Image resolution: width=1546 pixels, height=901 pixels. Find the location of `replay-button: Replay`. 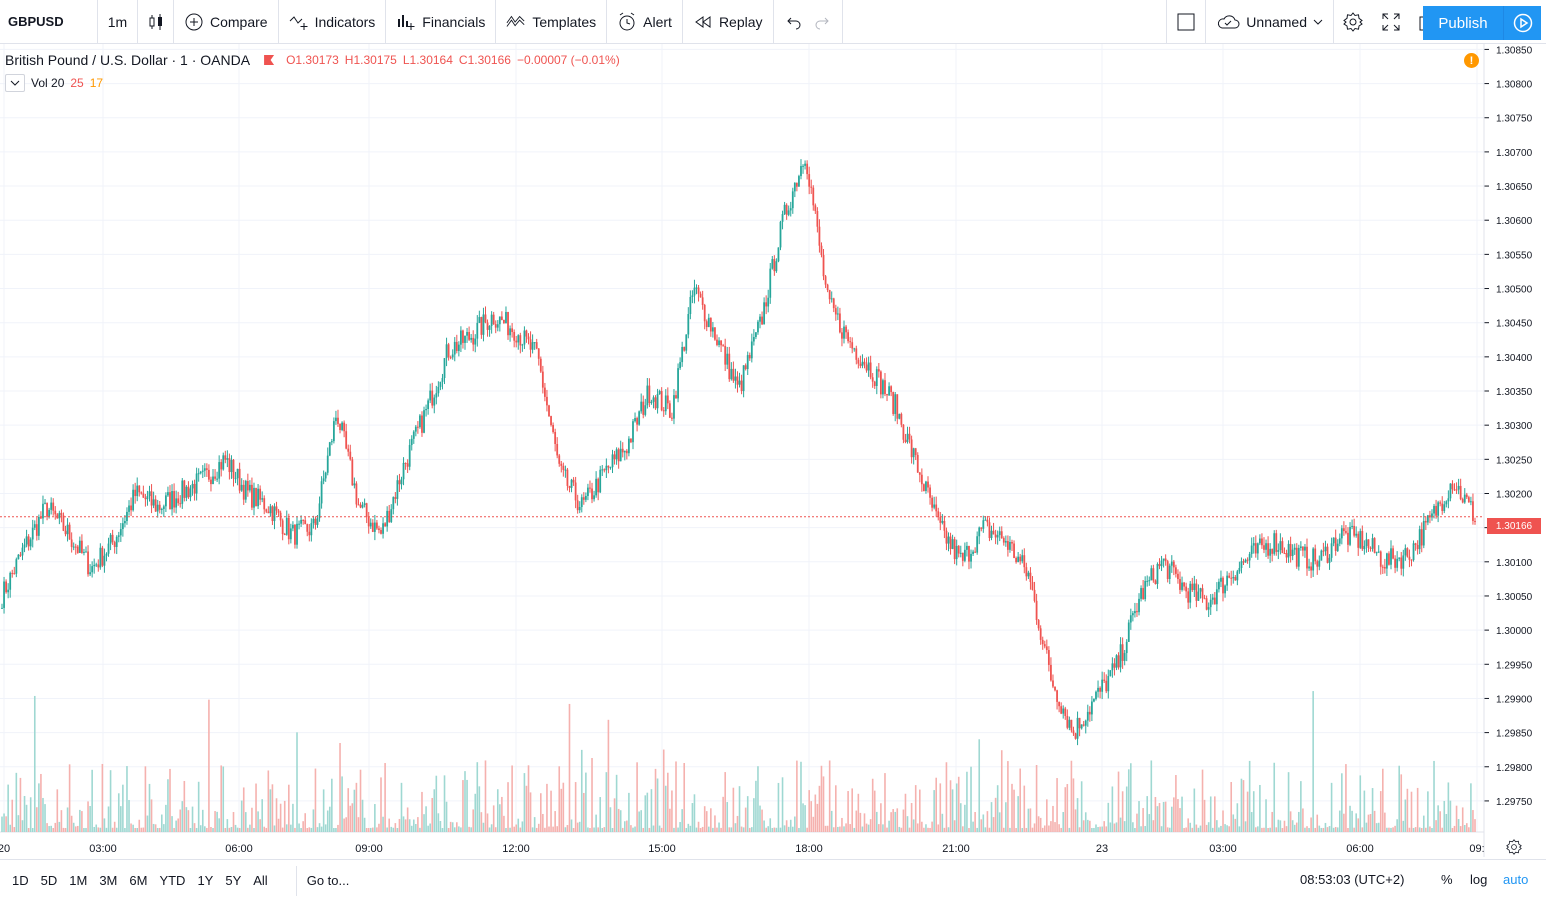

replay-button: Replay is located at coordinates (728, 22).